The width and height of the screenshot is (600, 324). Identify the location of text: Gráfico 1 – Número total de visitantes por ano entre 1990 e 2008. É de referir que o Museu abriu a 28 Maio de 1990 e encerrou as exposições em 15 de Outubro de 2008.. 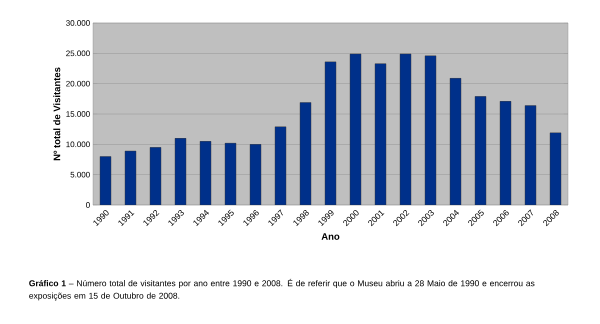
(281, 289).